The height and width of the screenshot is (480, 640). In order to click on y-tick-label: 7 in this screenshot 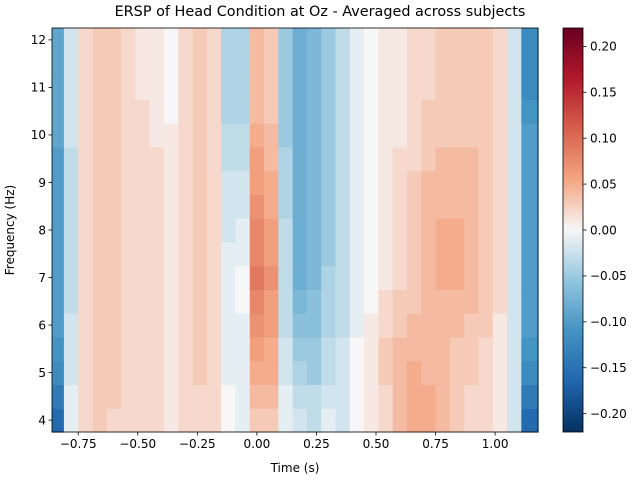, I will do `click(42, 278)`.